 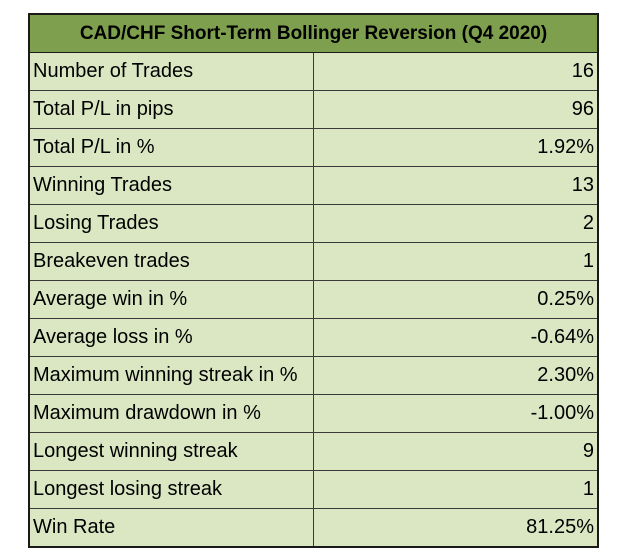 I want to click on row-value: -0.64%, so click(x=455, y=337).